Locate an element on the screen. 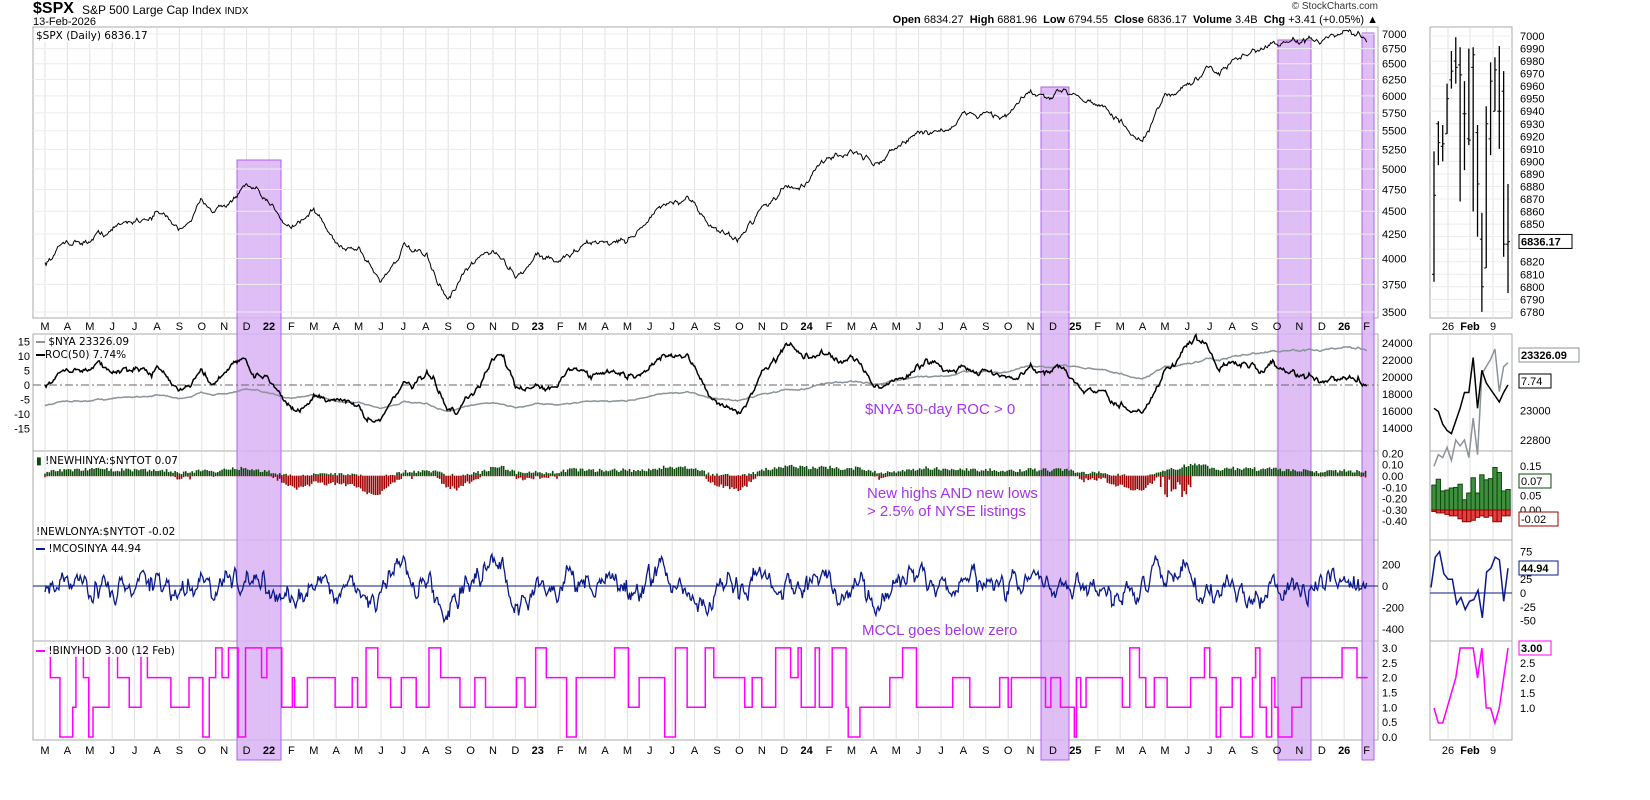 The width and height of the screenshot is (1650, 800). price-tick-label: 5250 is located at coordinates (1394, 150).